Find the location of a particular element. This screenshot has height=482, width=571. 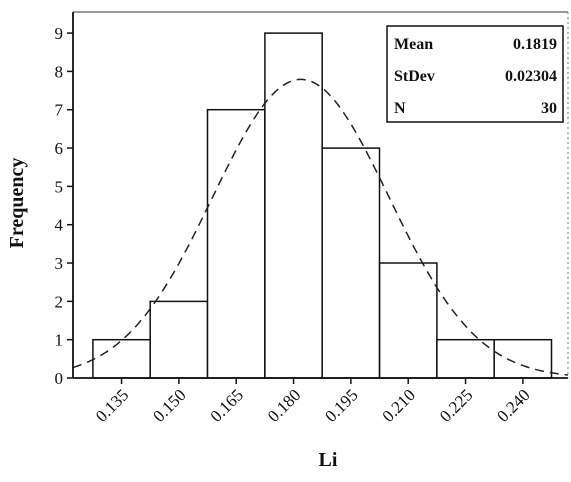

x-tick-label-0.150: 0.150 is located at coordinates (169, 405).